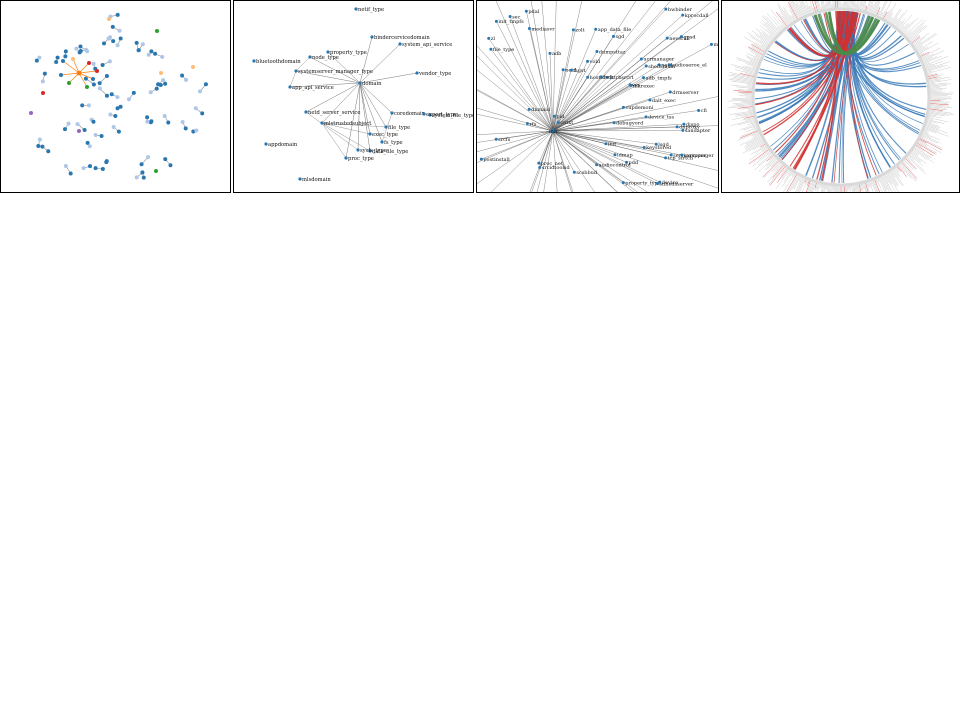 This screenshot has width=960, height=720. What do you see at coordinates (427, 45) in the screenshot?
I see `node-label: system_api_service` at bounding box center [427, 45].